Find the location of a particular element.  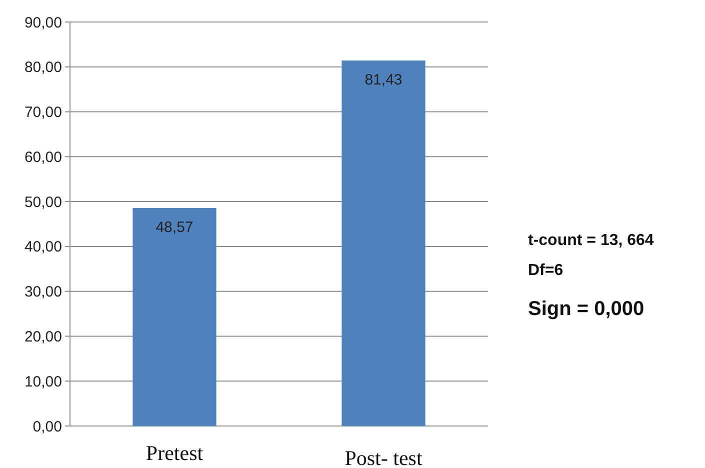

y-tick-label: 60,00 is located at coordinates (43, 157).